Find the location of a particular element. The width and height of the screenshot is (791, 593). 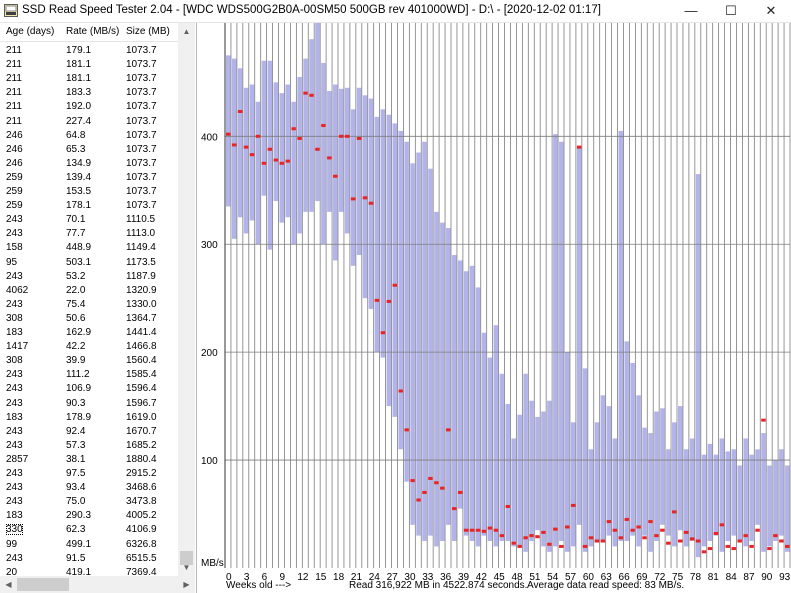

table-row: 20 419.1 7369.4 is located at coordinates (89, 573).